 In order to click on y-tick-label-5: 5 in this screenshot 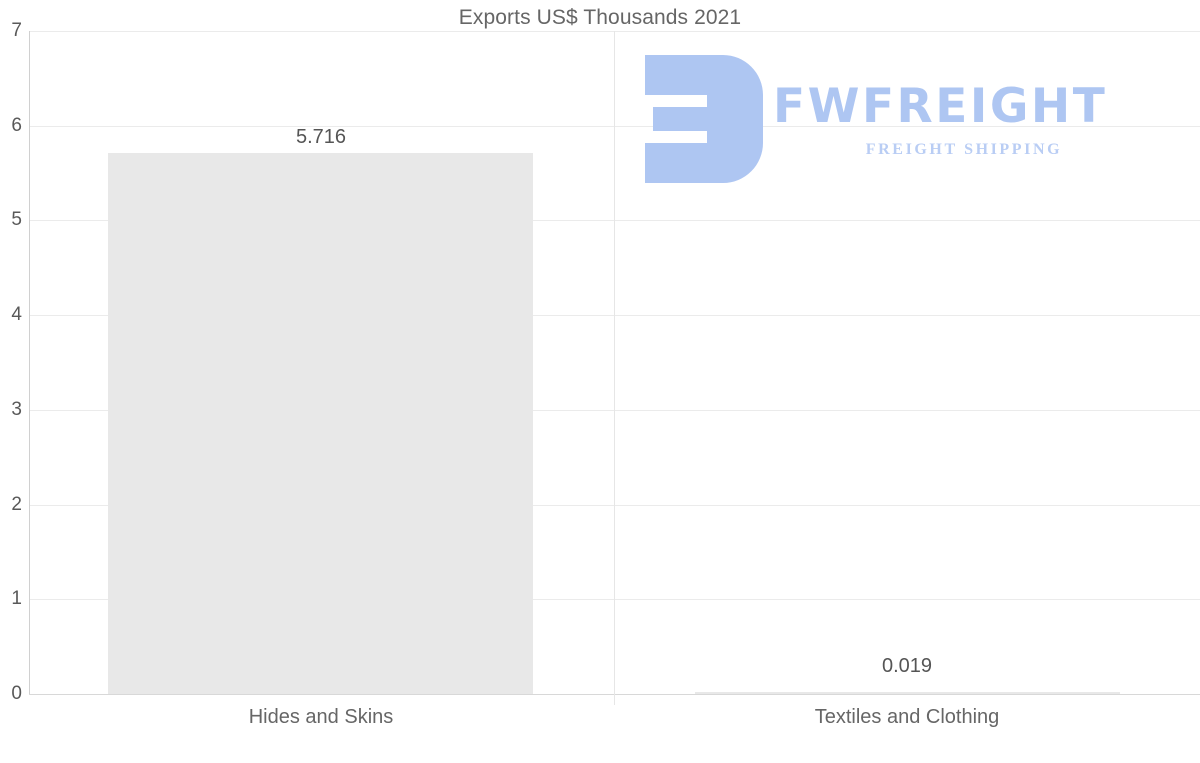, I will do `click(16, 220)`.